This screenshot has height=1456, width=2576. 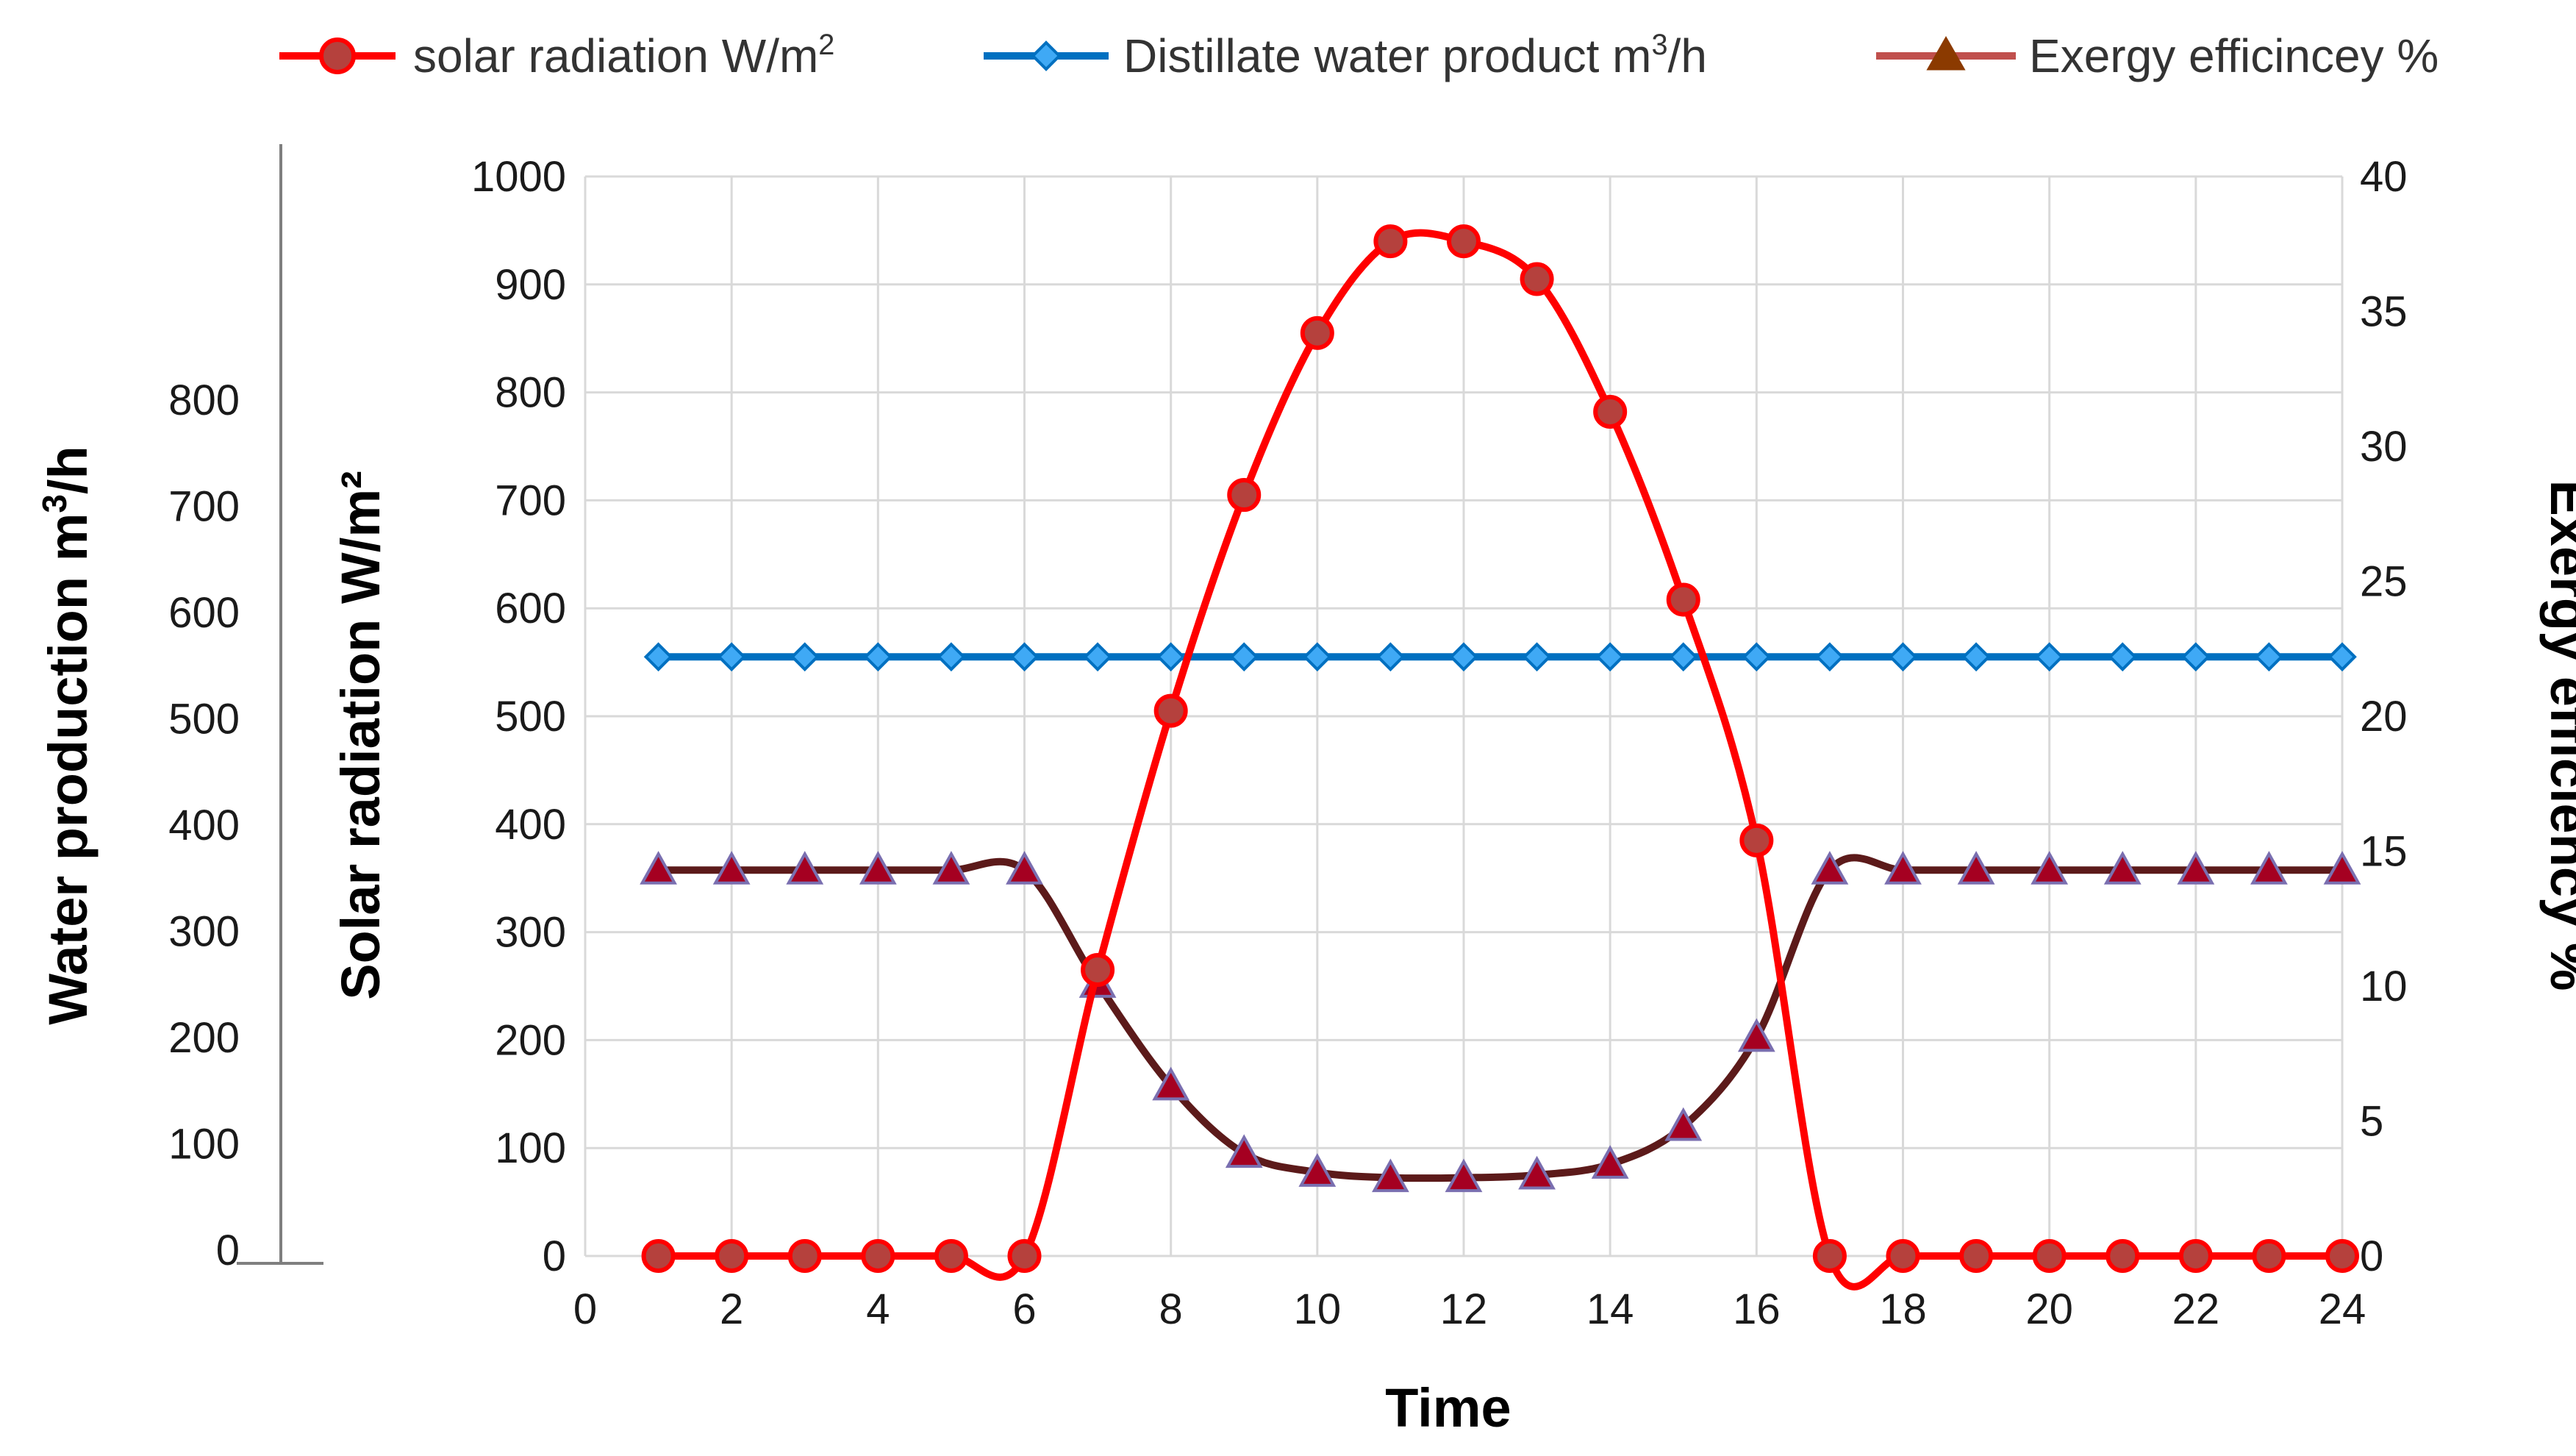 I want to click on left-tick-label: 100, so click(x=530, y=1148).